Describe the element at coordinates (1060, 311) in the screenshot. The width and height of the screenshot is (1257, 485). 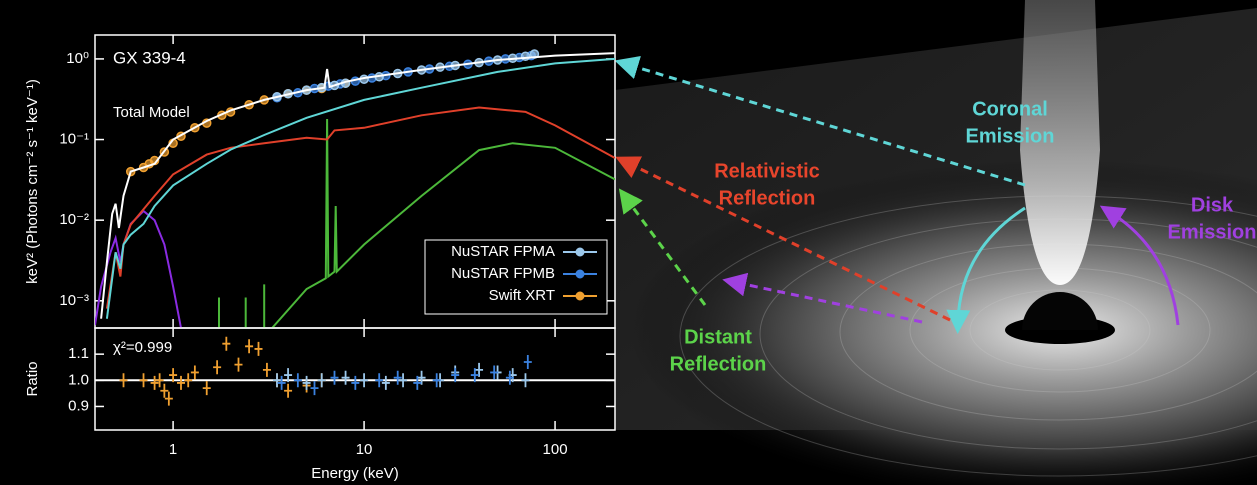
I see `black-hole` at that location.